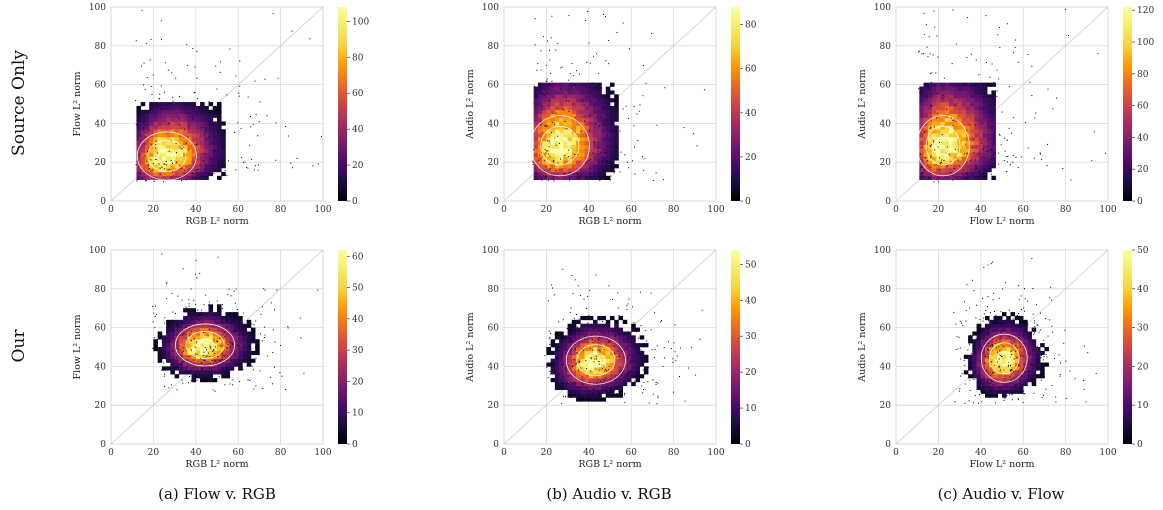 This screenshot has height=510, width=1163. What do you see at coordinates (608, 494) in the screenshot?
I see `caption-audio-v-rgb: (b) Audio v. RGB` at bounding box center [608, 494].